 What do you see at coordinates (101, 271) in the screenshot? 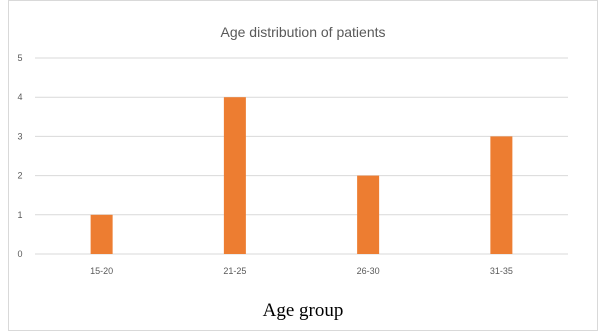
I see `x-tick-label: 15-20` at bounding box center [101, 271].